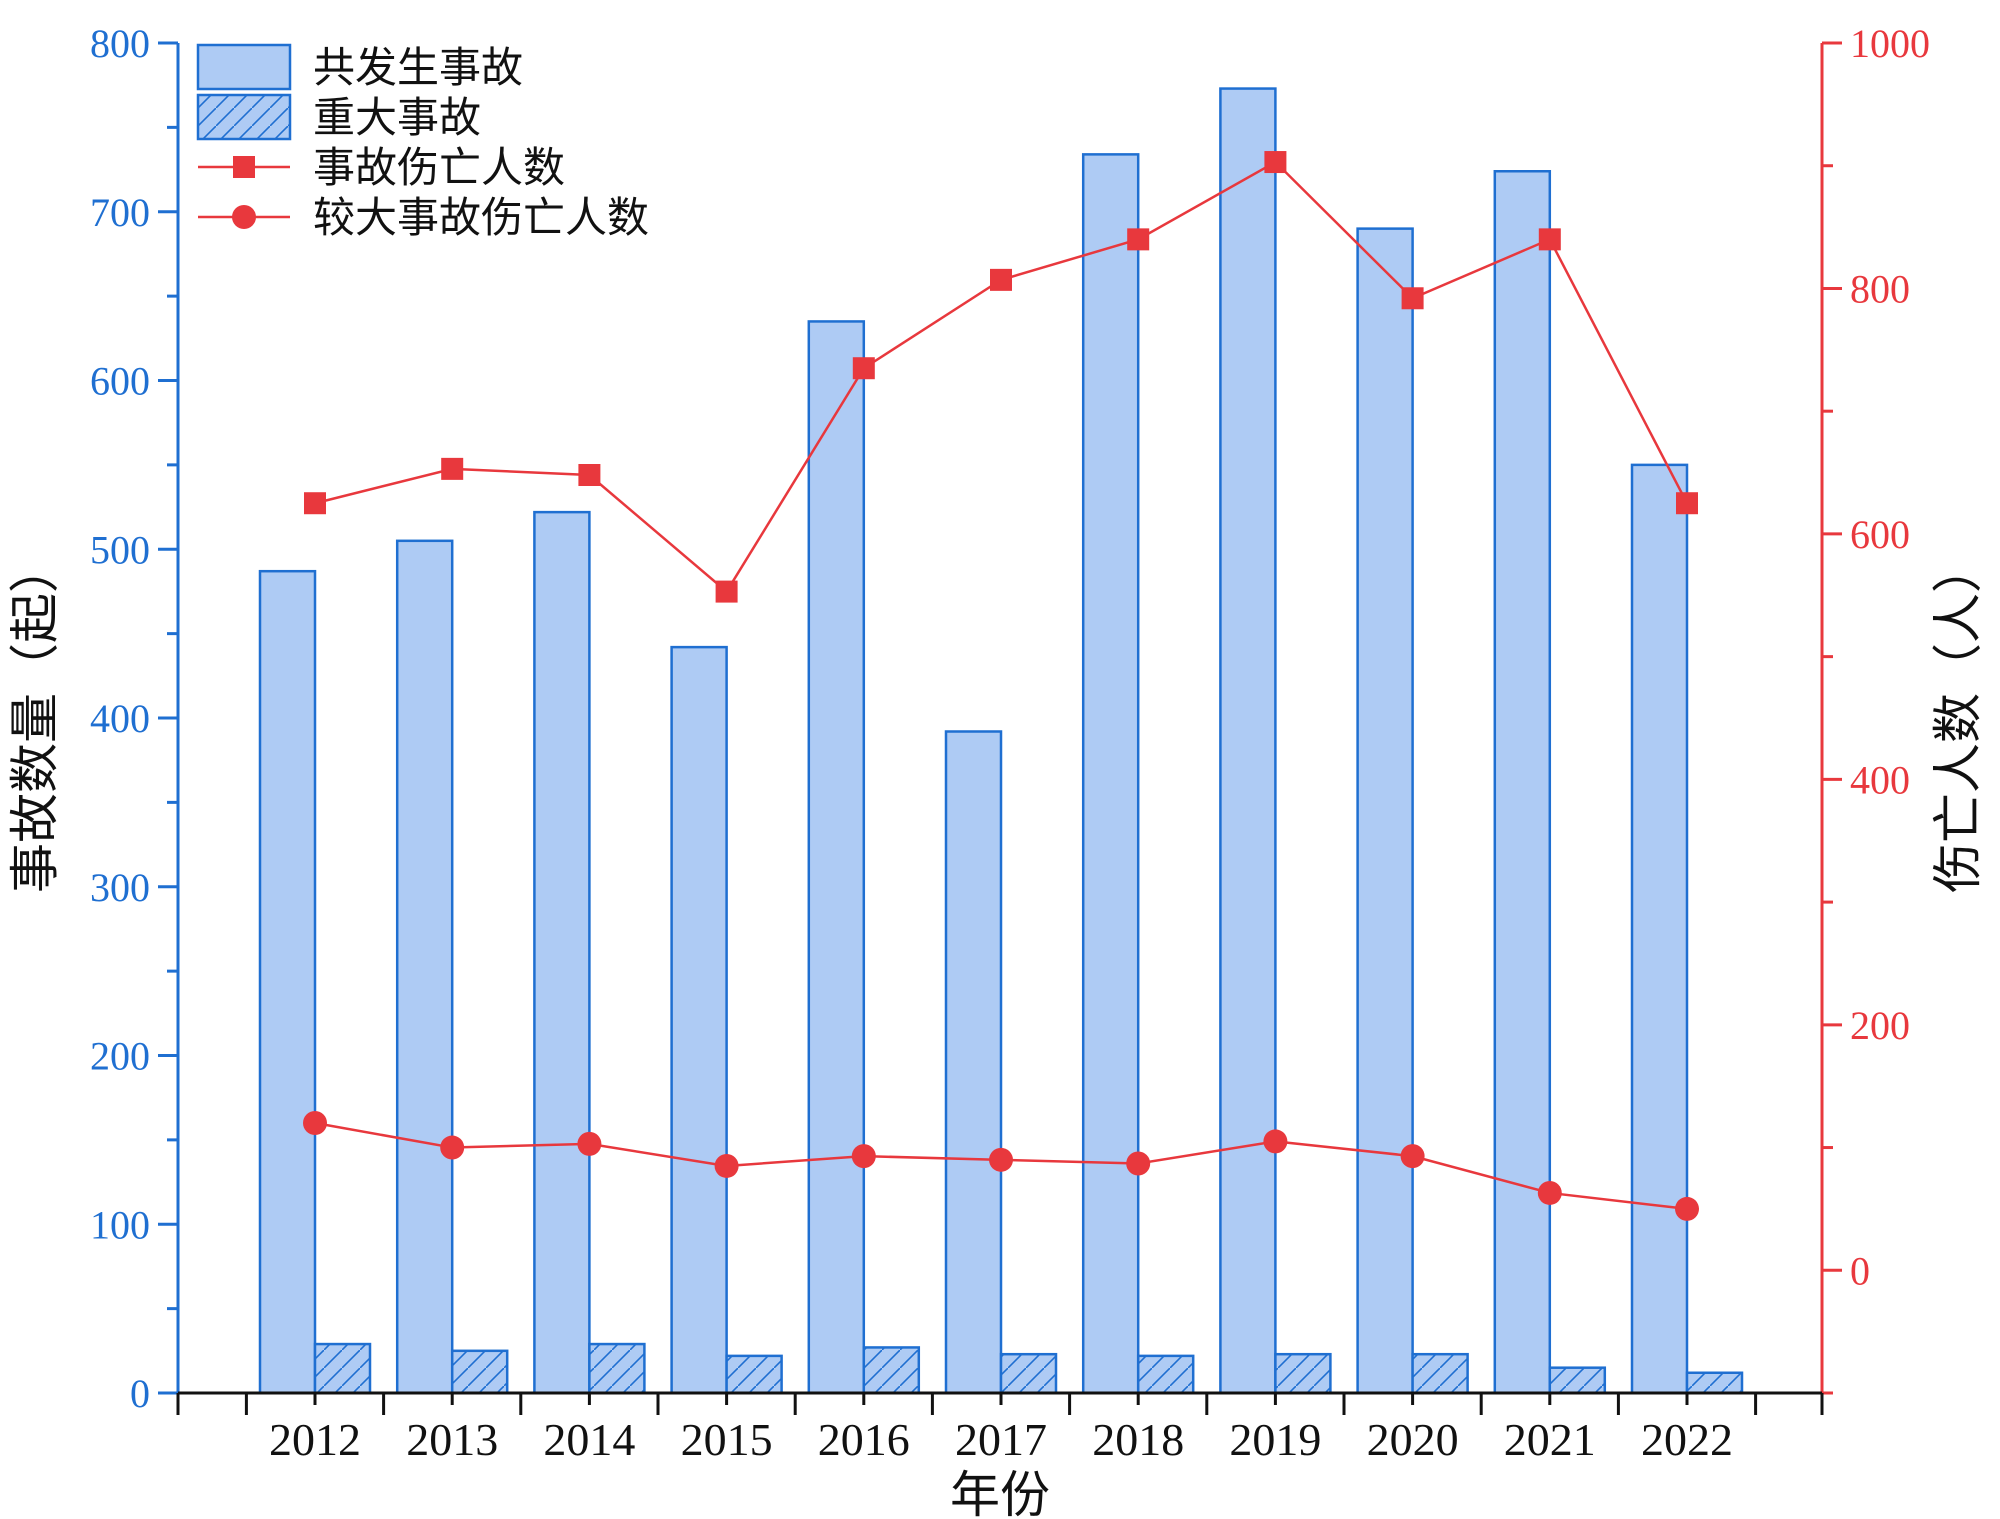  Describe the element at coordinates (244, 117) in the screenshot. I see `legend-swatch-major` at that location.